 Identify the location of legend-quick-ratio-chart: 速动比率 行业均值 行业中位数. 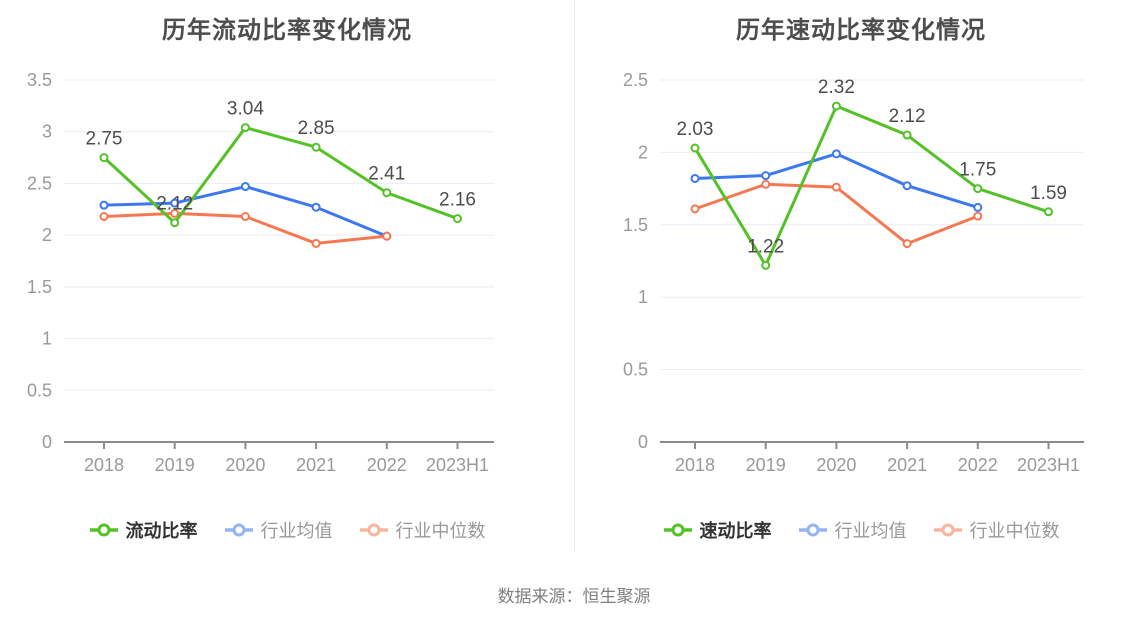
(861, 530).